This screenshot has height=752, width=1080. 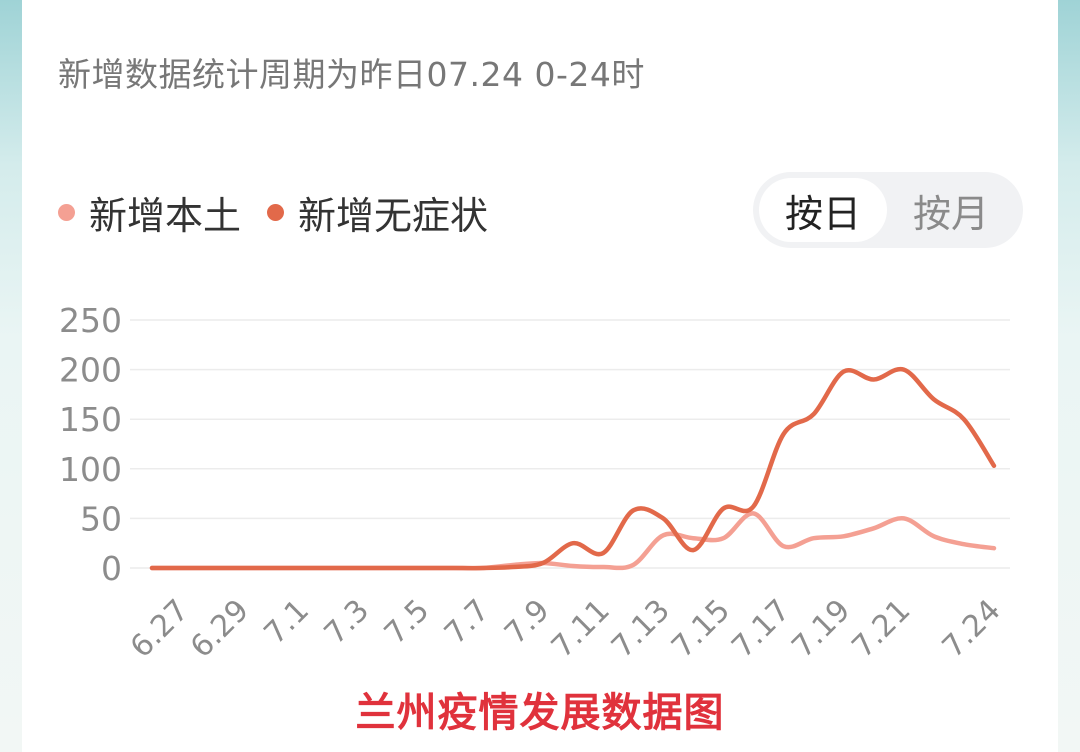 What do you see at coordinates (90, 320) in the screenshot?
I see `y-tick-label-250: 250` at bounding box center [90, 320].